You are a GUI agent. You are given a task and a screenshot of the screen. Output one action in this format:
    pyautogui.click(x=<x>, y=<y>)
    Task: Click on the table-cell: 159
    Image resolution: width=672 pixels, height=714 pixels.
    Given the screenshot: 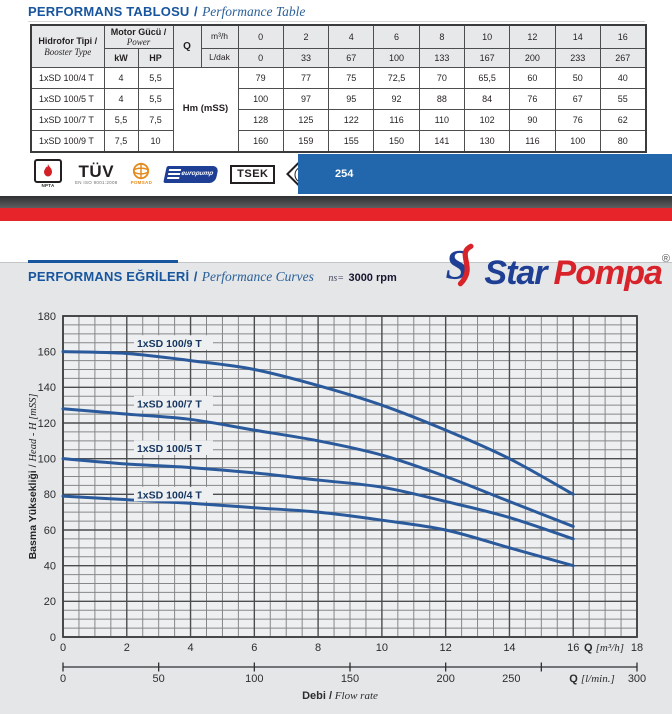 What is the action you would take?
    pyautogui.click(x=306, y=141)
    